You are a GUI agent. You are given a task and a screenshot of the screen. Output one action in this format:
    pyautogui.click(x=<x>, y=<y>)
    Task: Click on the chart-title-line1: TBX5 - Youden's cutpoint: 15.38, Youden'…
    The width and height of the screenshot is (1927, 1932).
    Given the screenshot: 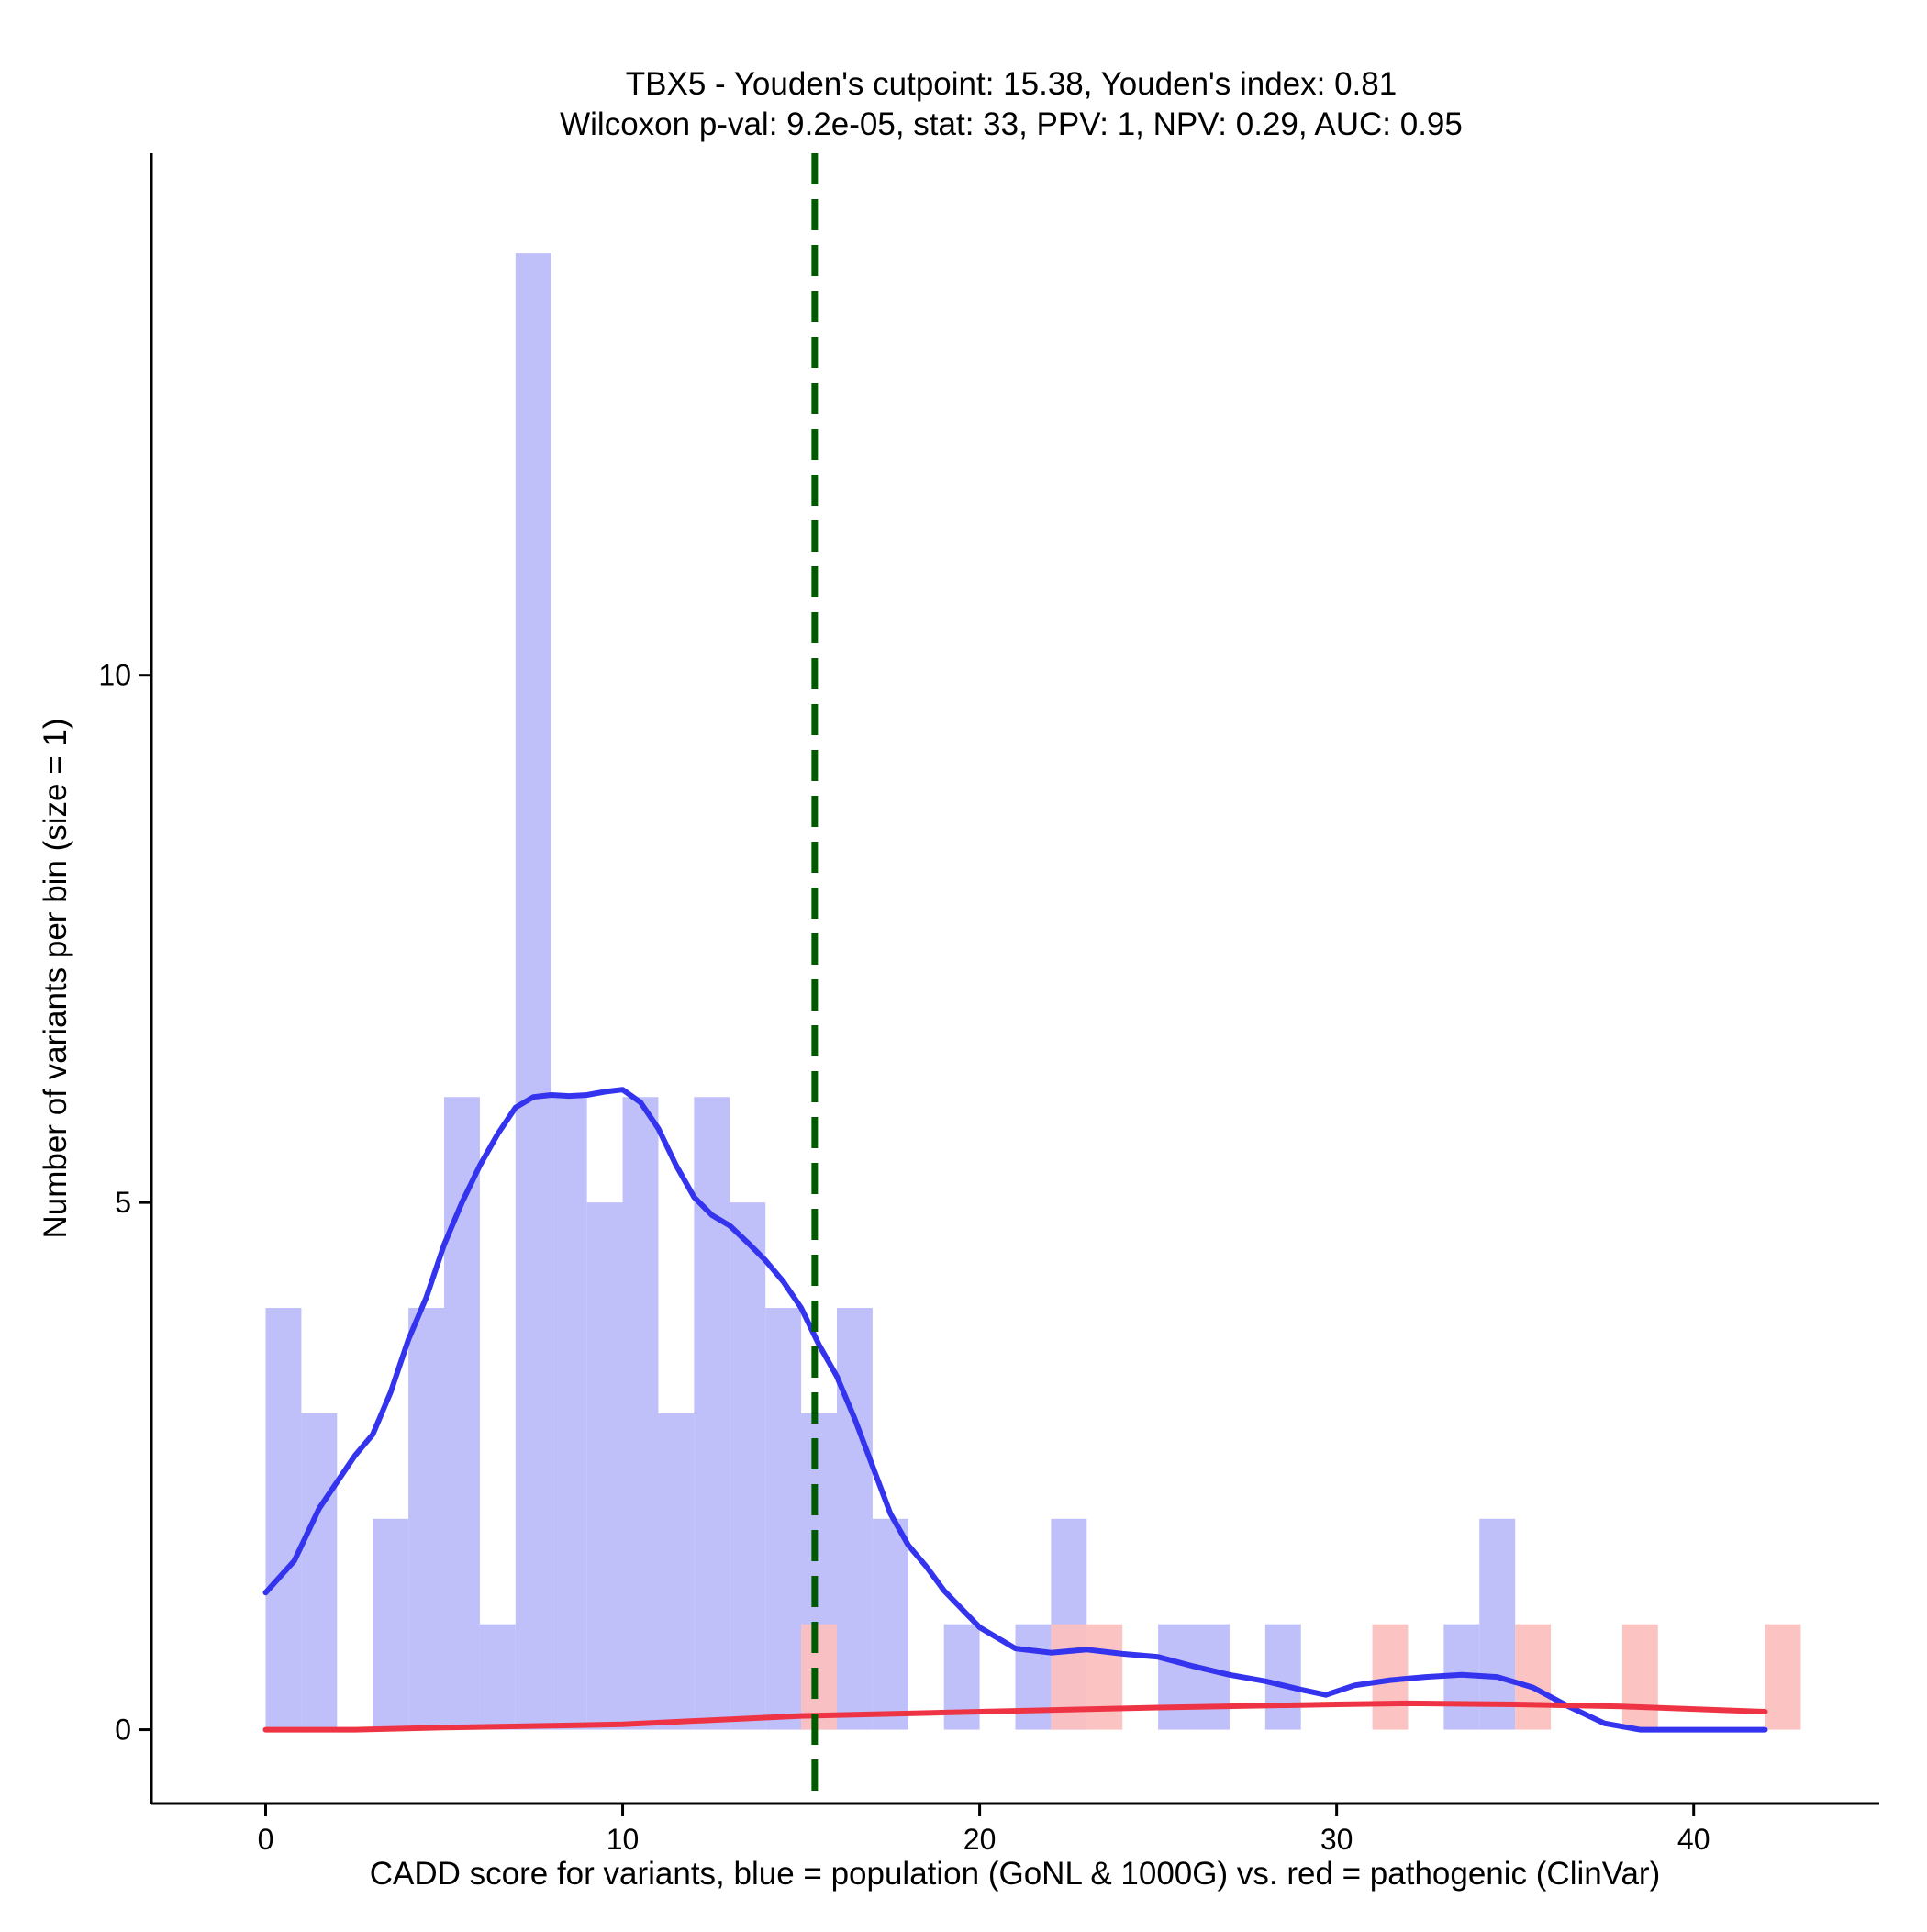 What is the action you would take?
    pyautogui.click(x=1011, y=84)
    